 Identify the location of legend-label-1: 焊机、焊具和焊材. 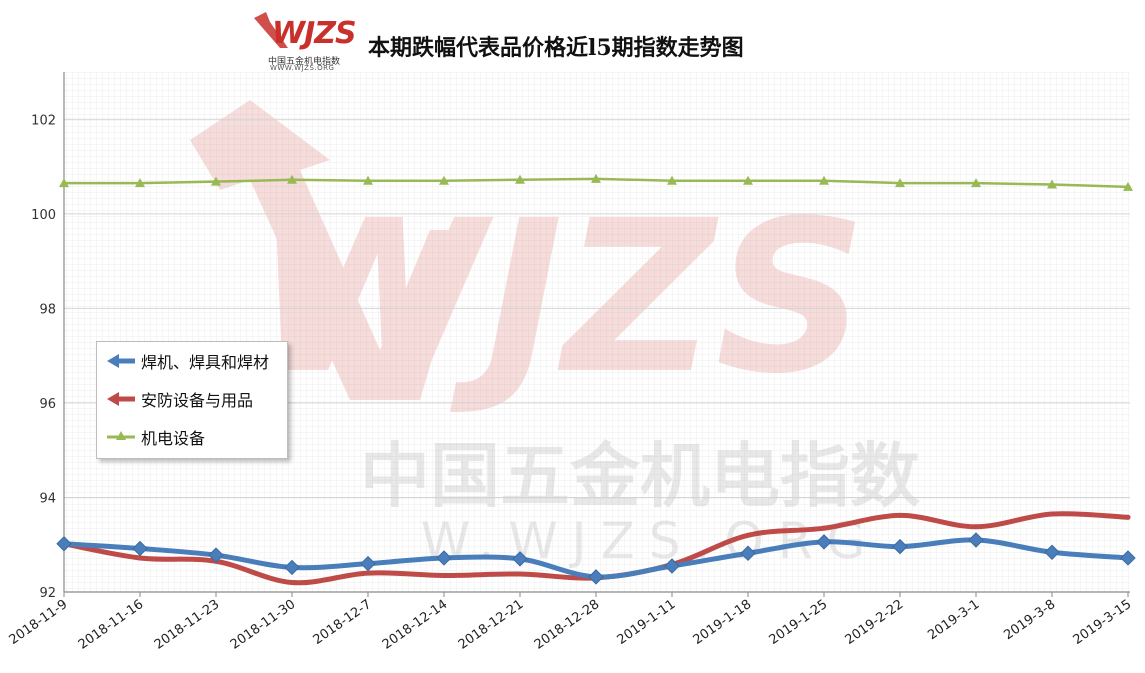
(205, 362).